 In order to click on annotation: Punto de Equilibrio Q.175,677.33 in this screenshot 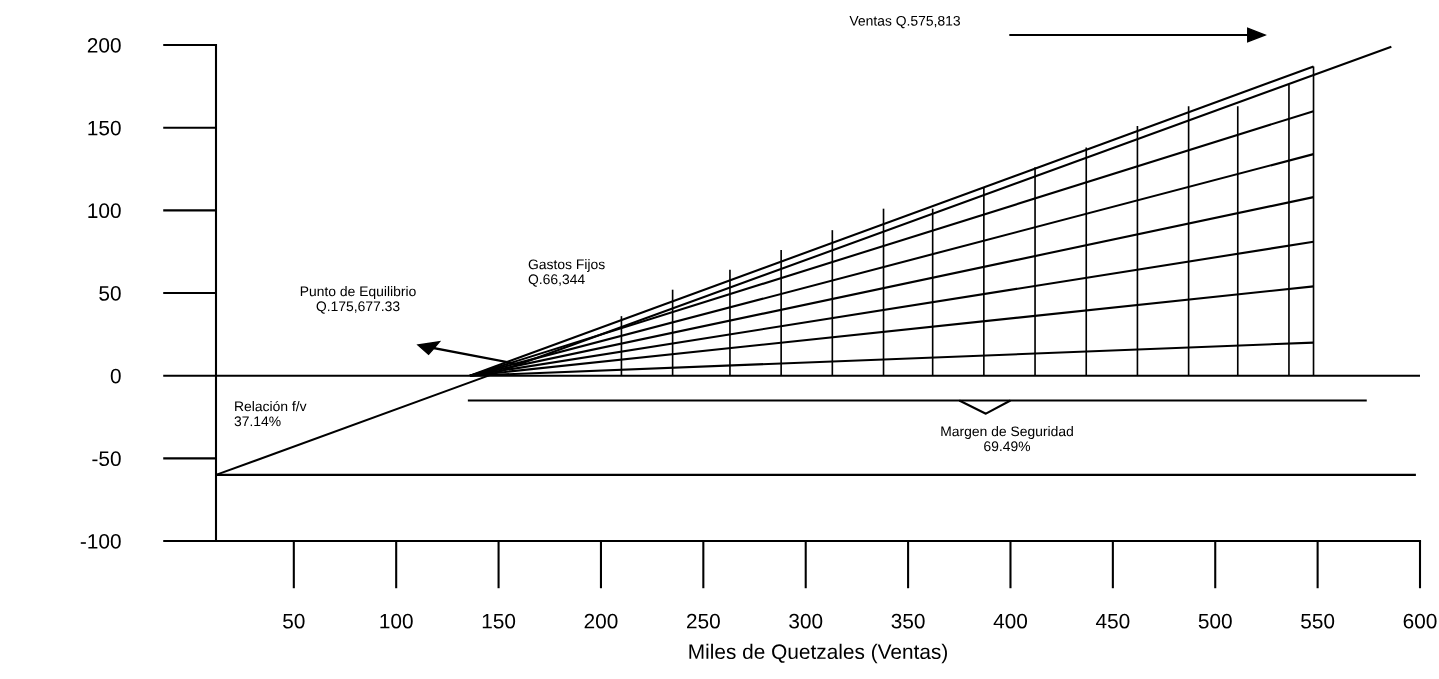, I will do `click(358, 300)`.